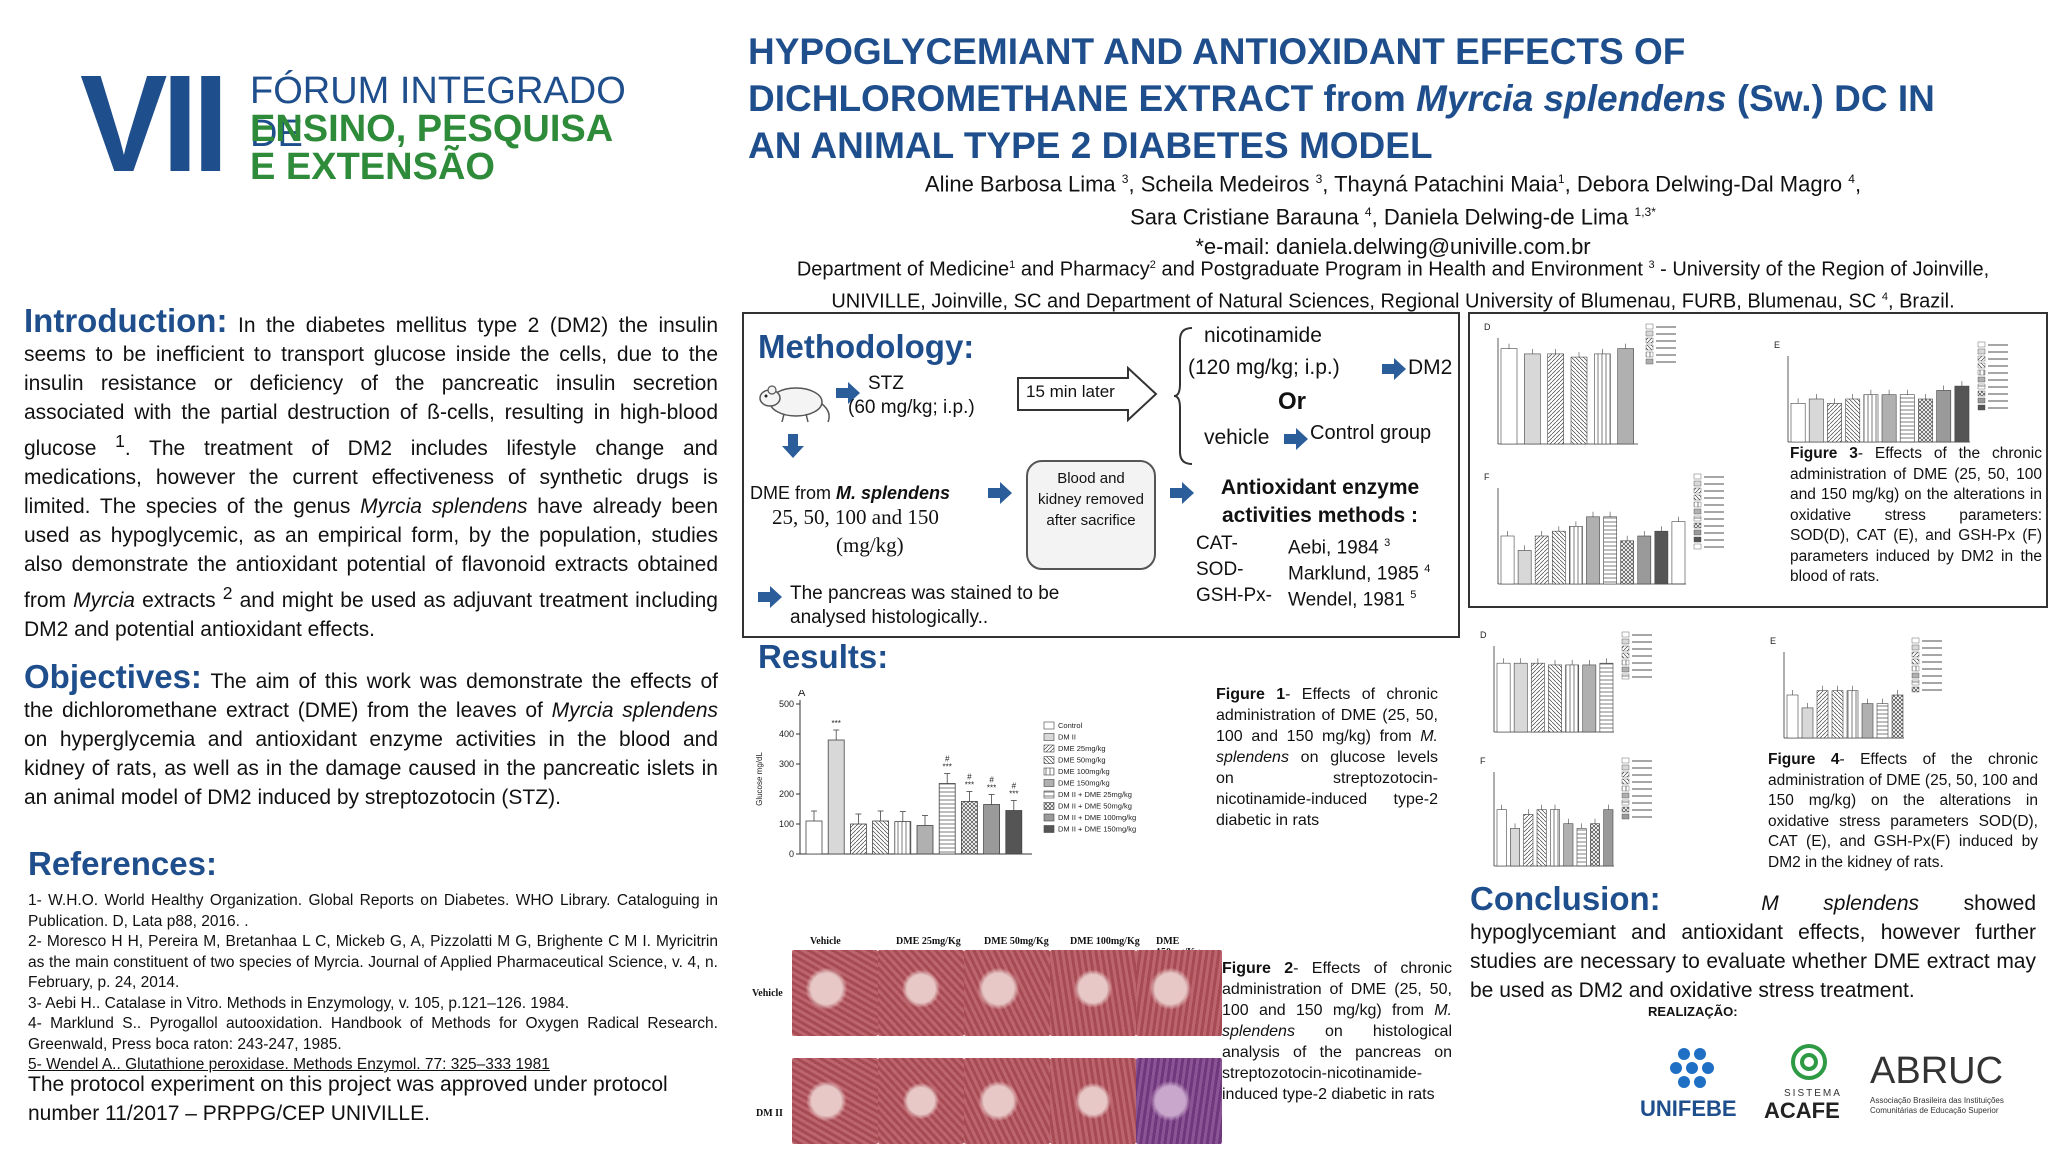 The height and width of the screenshot is (1152, 2048). What do you see at coordinates (1851, 179) in the screenshot?
I see `author-4-sup: 4` at bounding box center [1851, 179].